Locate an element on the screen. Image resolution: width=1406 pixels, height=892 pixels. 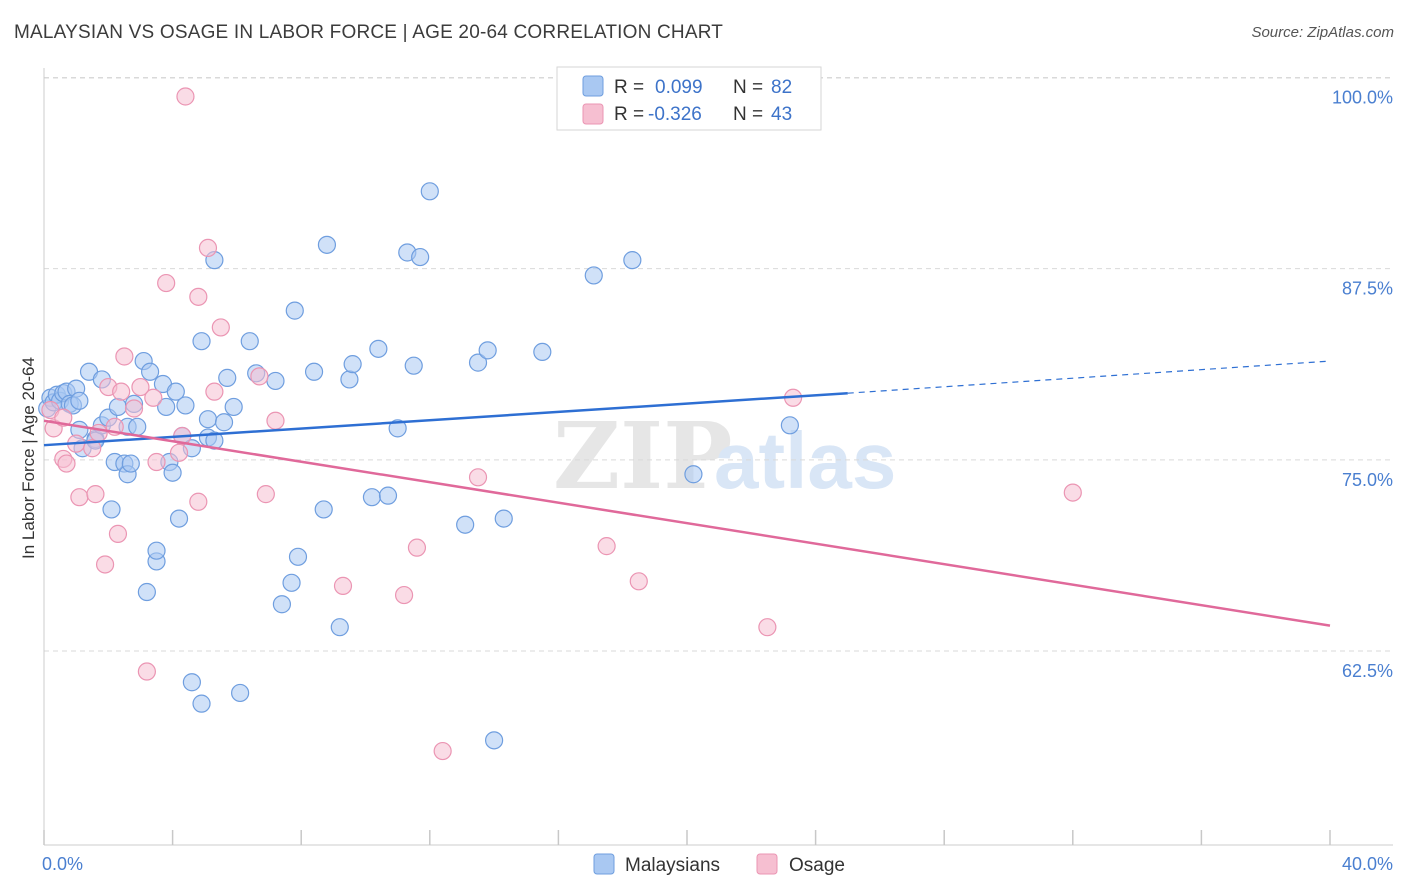
bottom-legend-swatch-osage is located at coordinates (767, 864).